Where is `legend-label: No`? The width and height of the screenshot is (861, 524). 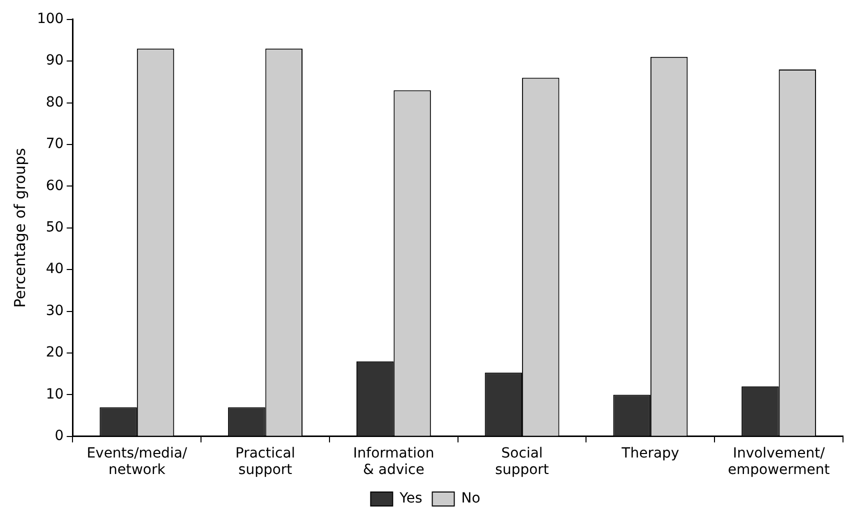 legend-label: No is located at coordinates (470, 498).